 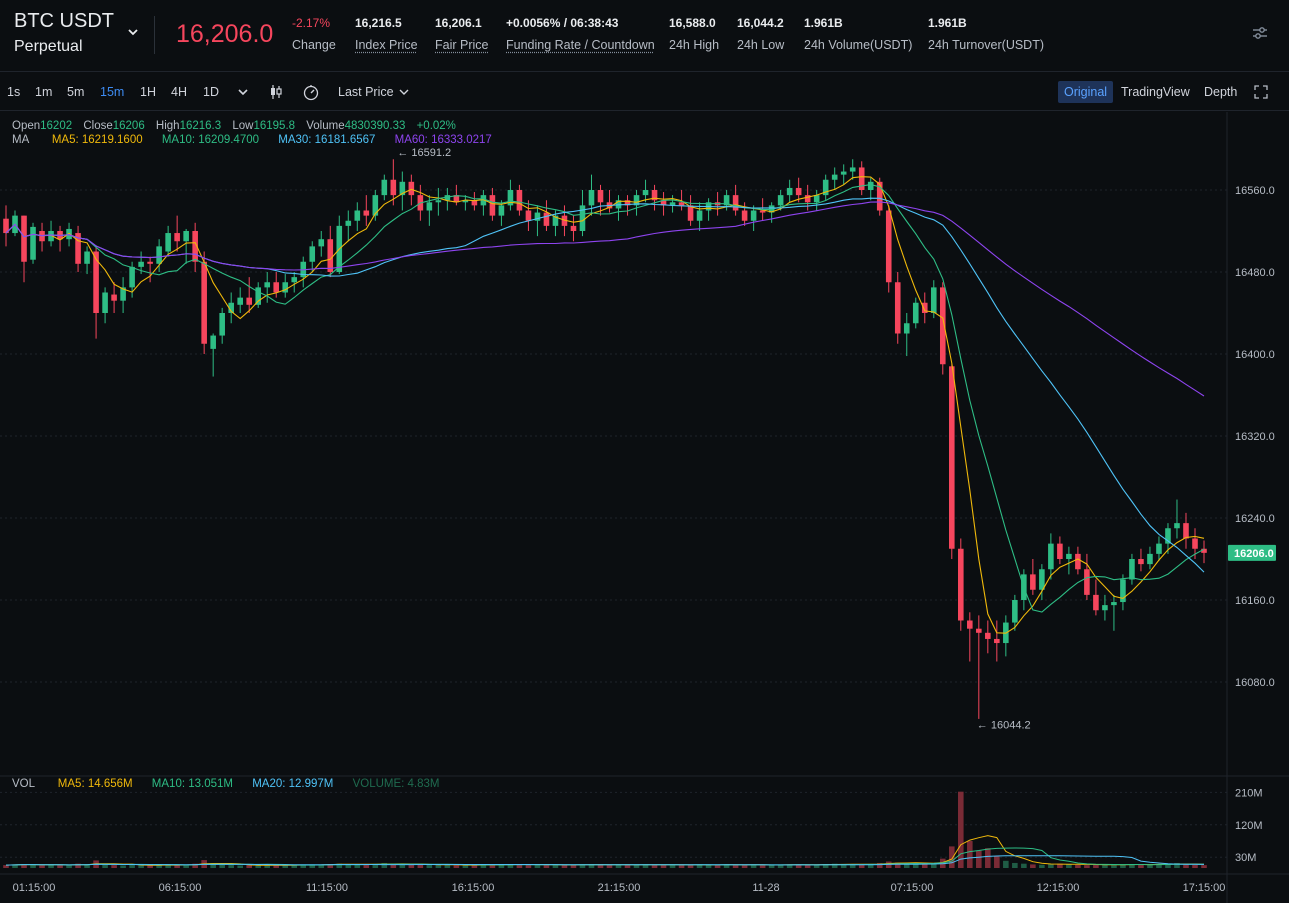 What do you see at coordinates (1255, 437) in the screenshot?
I see `price-axis-label: 16320.0` at bounding box center [1255, 437].